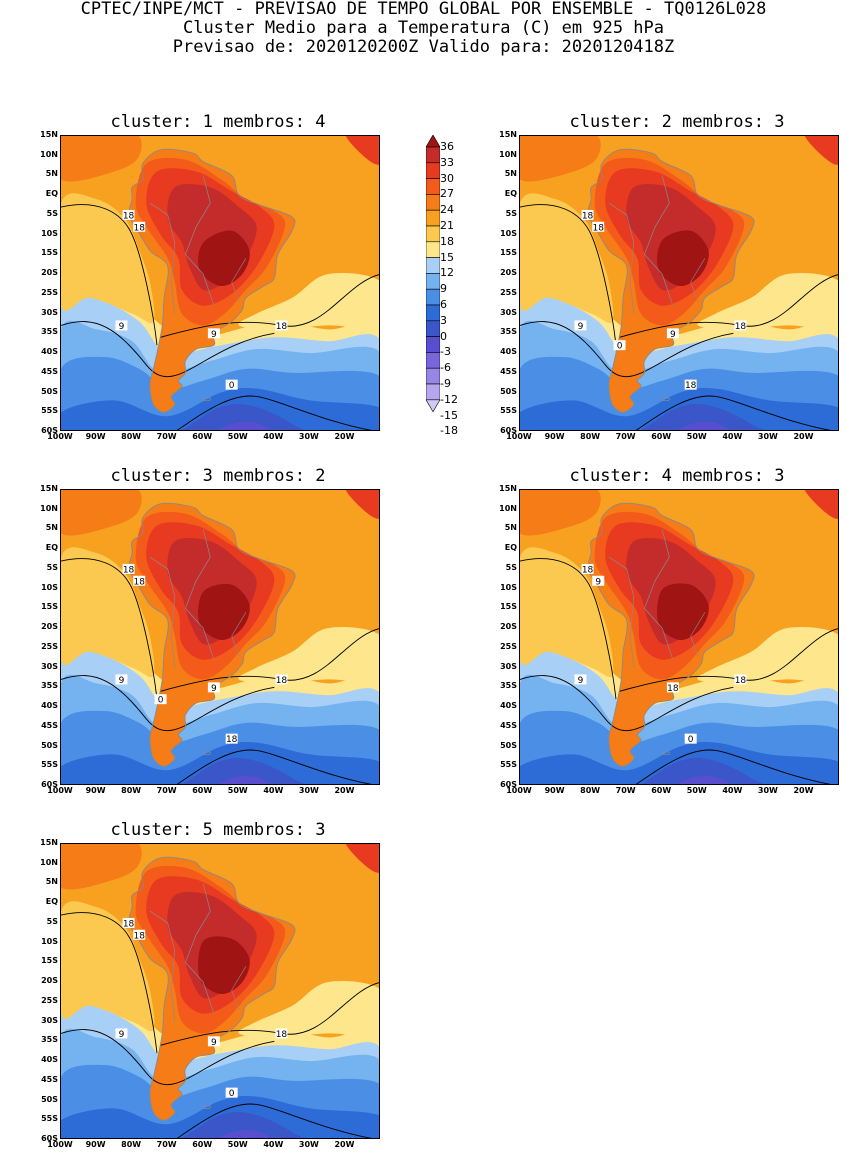 The image size is (847, 1157). I want to click on y-tick-label: 10N, so click(49, 862).